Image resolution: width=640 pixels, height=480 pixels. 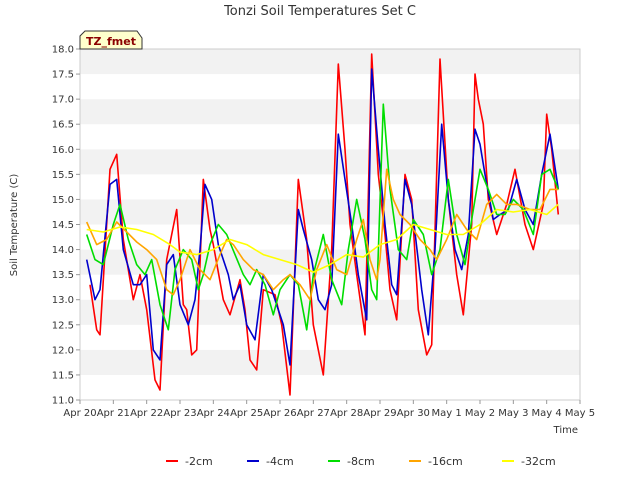 What do you see at coordinates (63, 50) in the screenshot?
I see `y-tick-label: 18.0` at bounding box center [63, 50].